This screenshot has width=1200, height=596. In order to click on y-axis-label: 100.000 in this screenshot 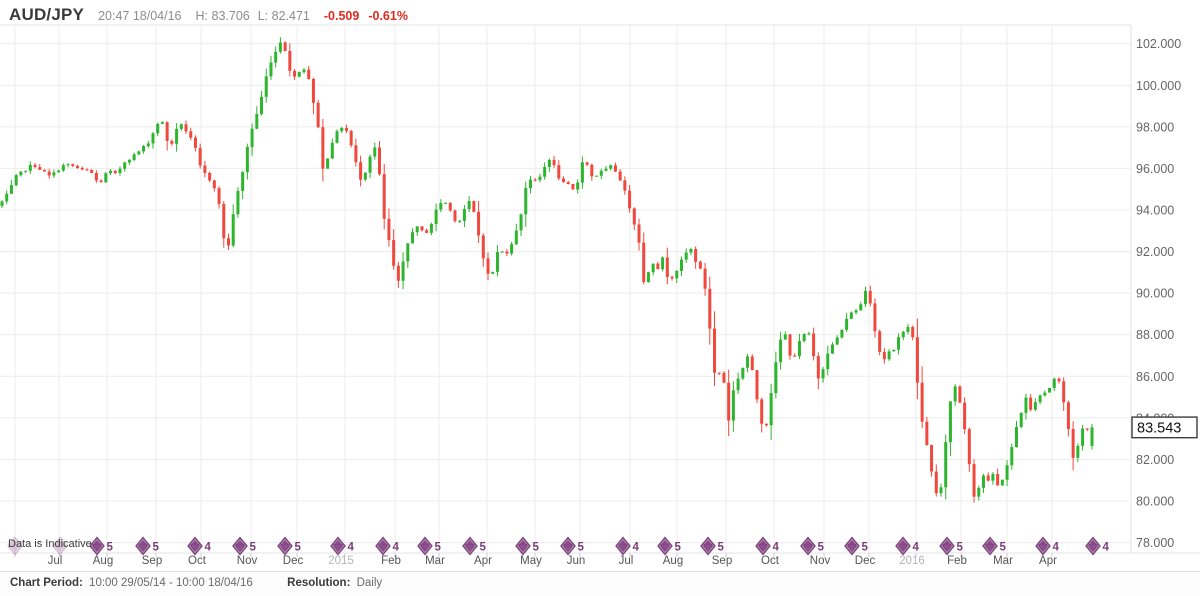, I will do `click(1158, 86)`.